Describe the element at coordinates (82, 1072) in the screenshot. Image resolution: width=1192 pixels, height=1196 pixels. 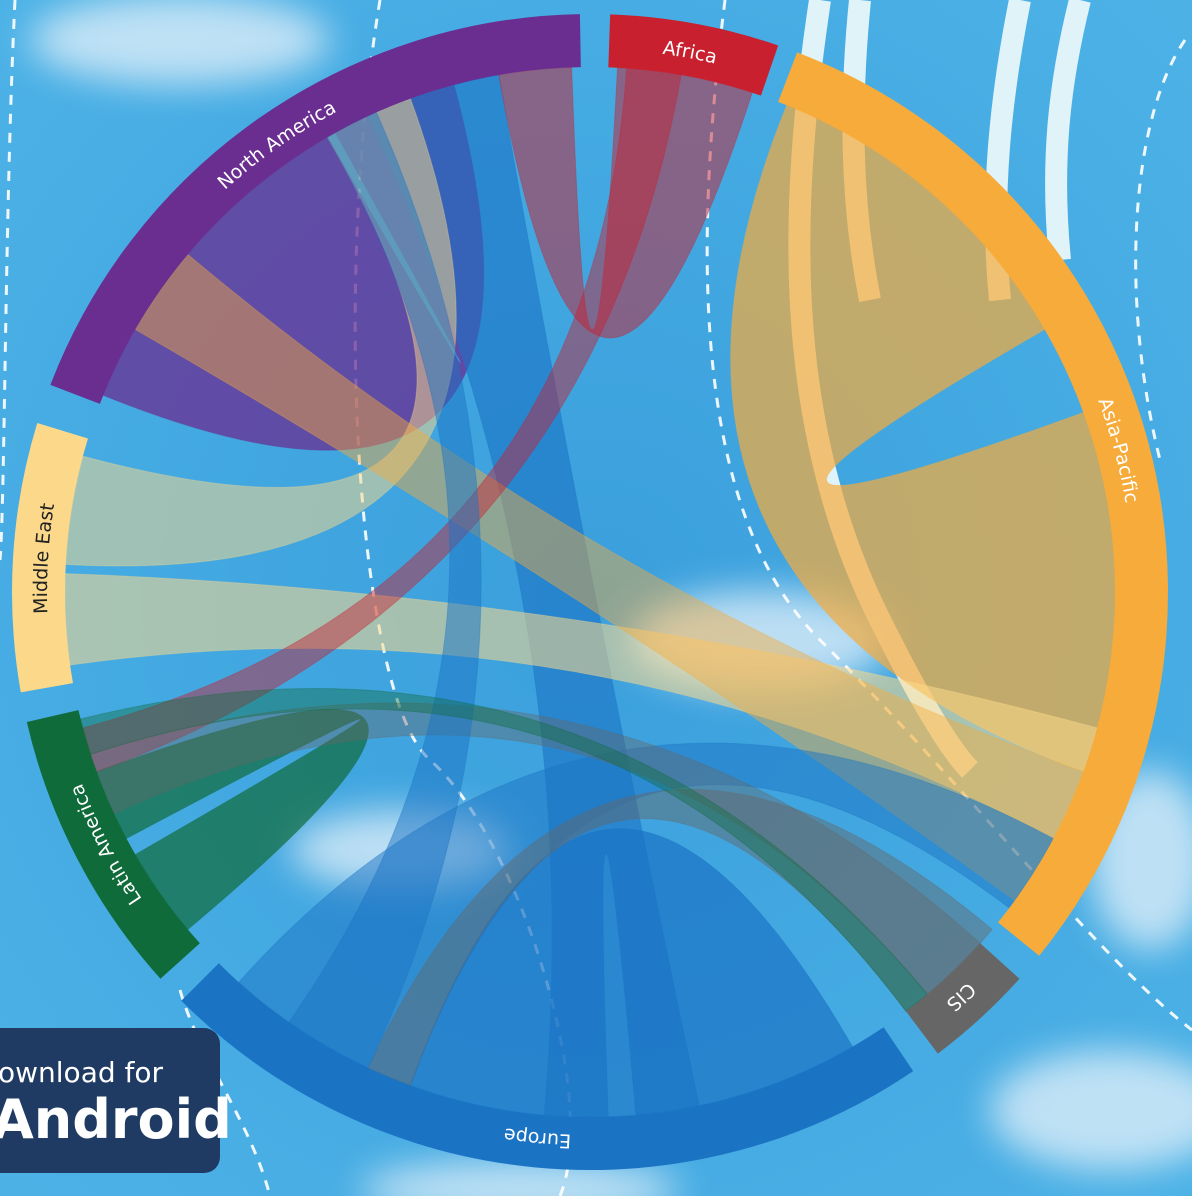
I see `button-line1: ownload for` at that location.